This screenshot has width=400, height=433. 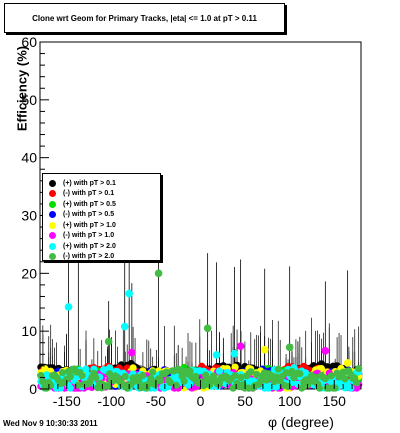 I want to click on legend-entry: (-) with pT > 0.1, so click(x=101, y=194).